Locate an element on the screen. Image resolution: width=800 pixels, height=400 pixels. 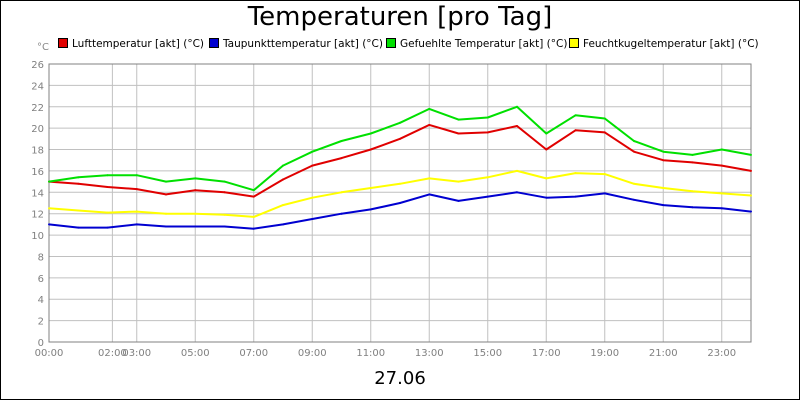
date-label: 27.06 is located at coordinates (400, 378).